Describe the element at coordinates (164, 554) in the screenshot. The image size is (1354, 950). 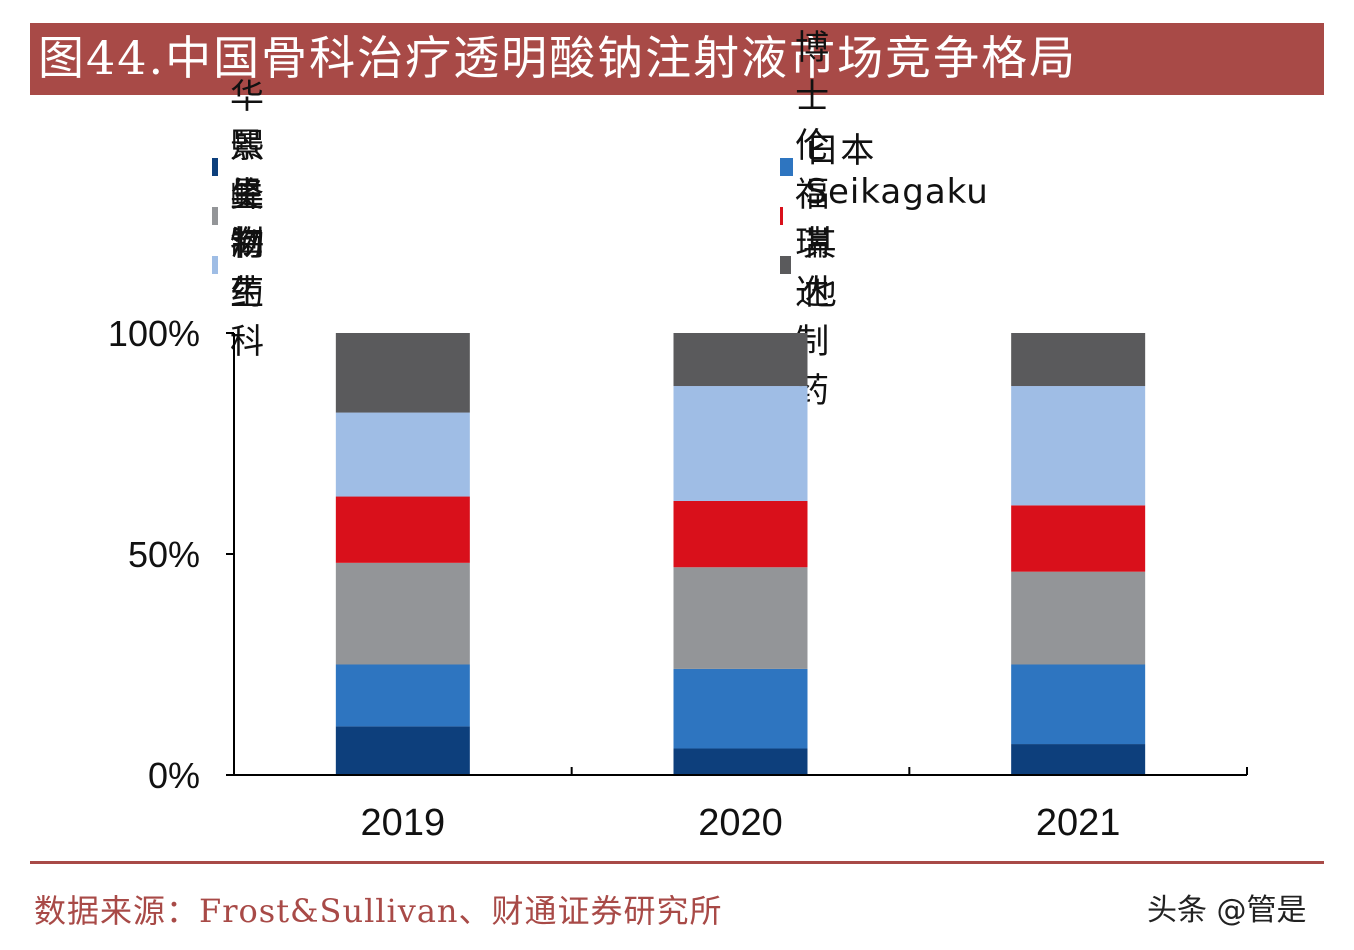
I see `y-tick-label: 50%` at that location.